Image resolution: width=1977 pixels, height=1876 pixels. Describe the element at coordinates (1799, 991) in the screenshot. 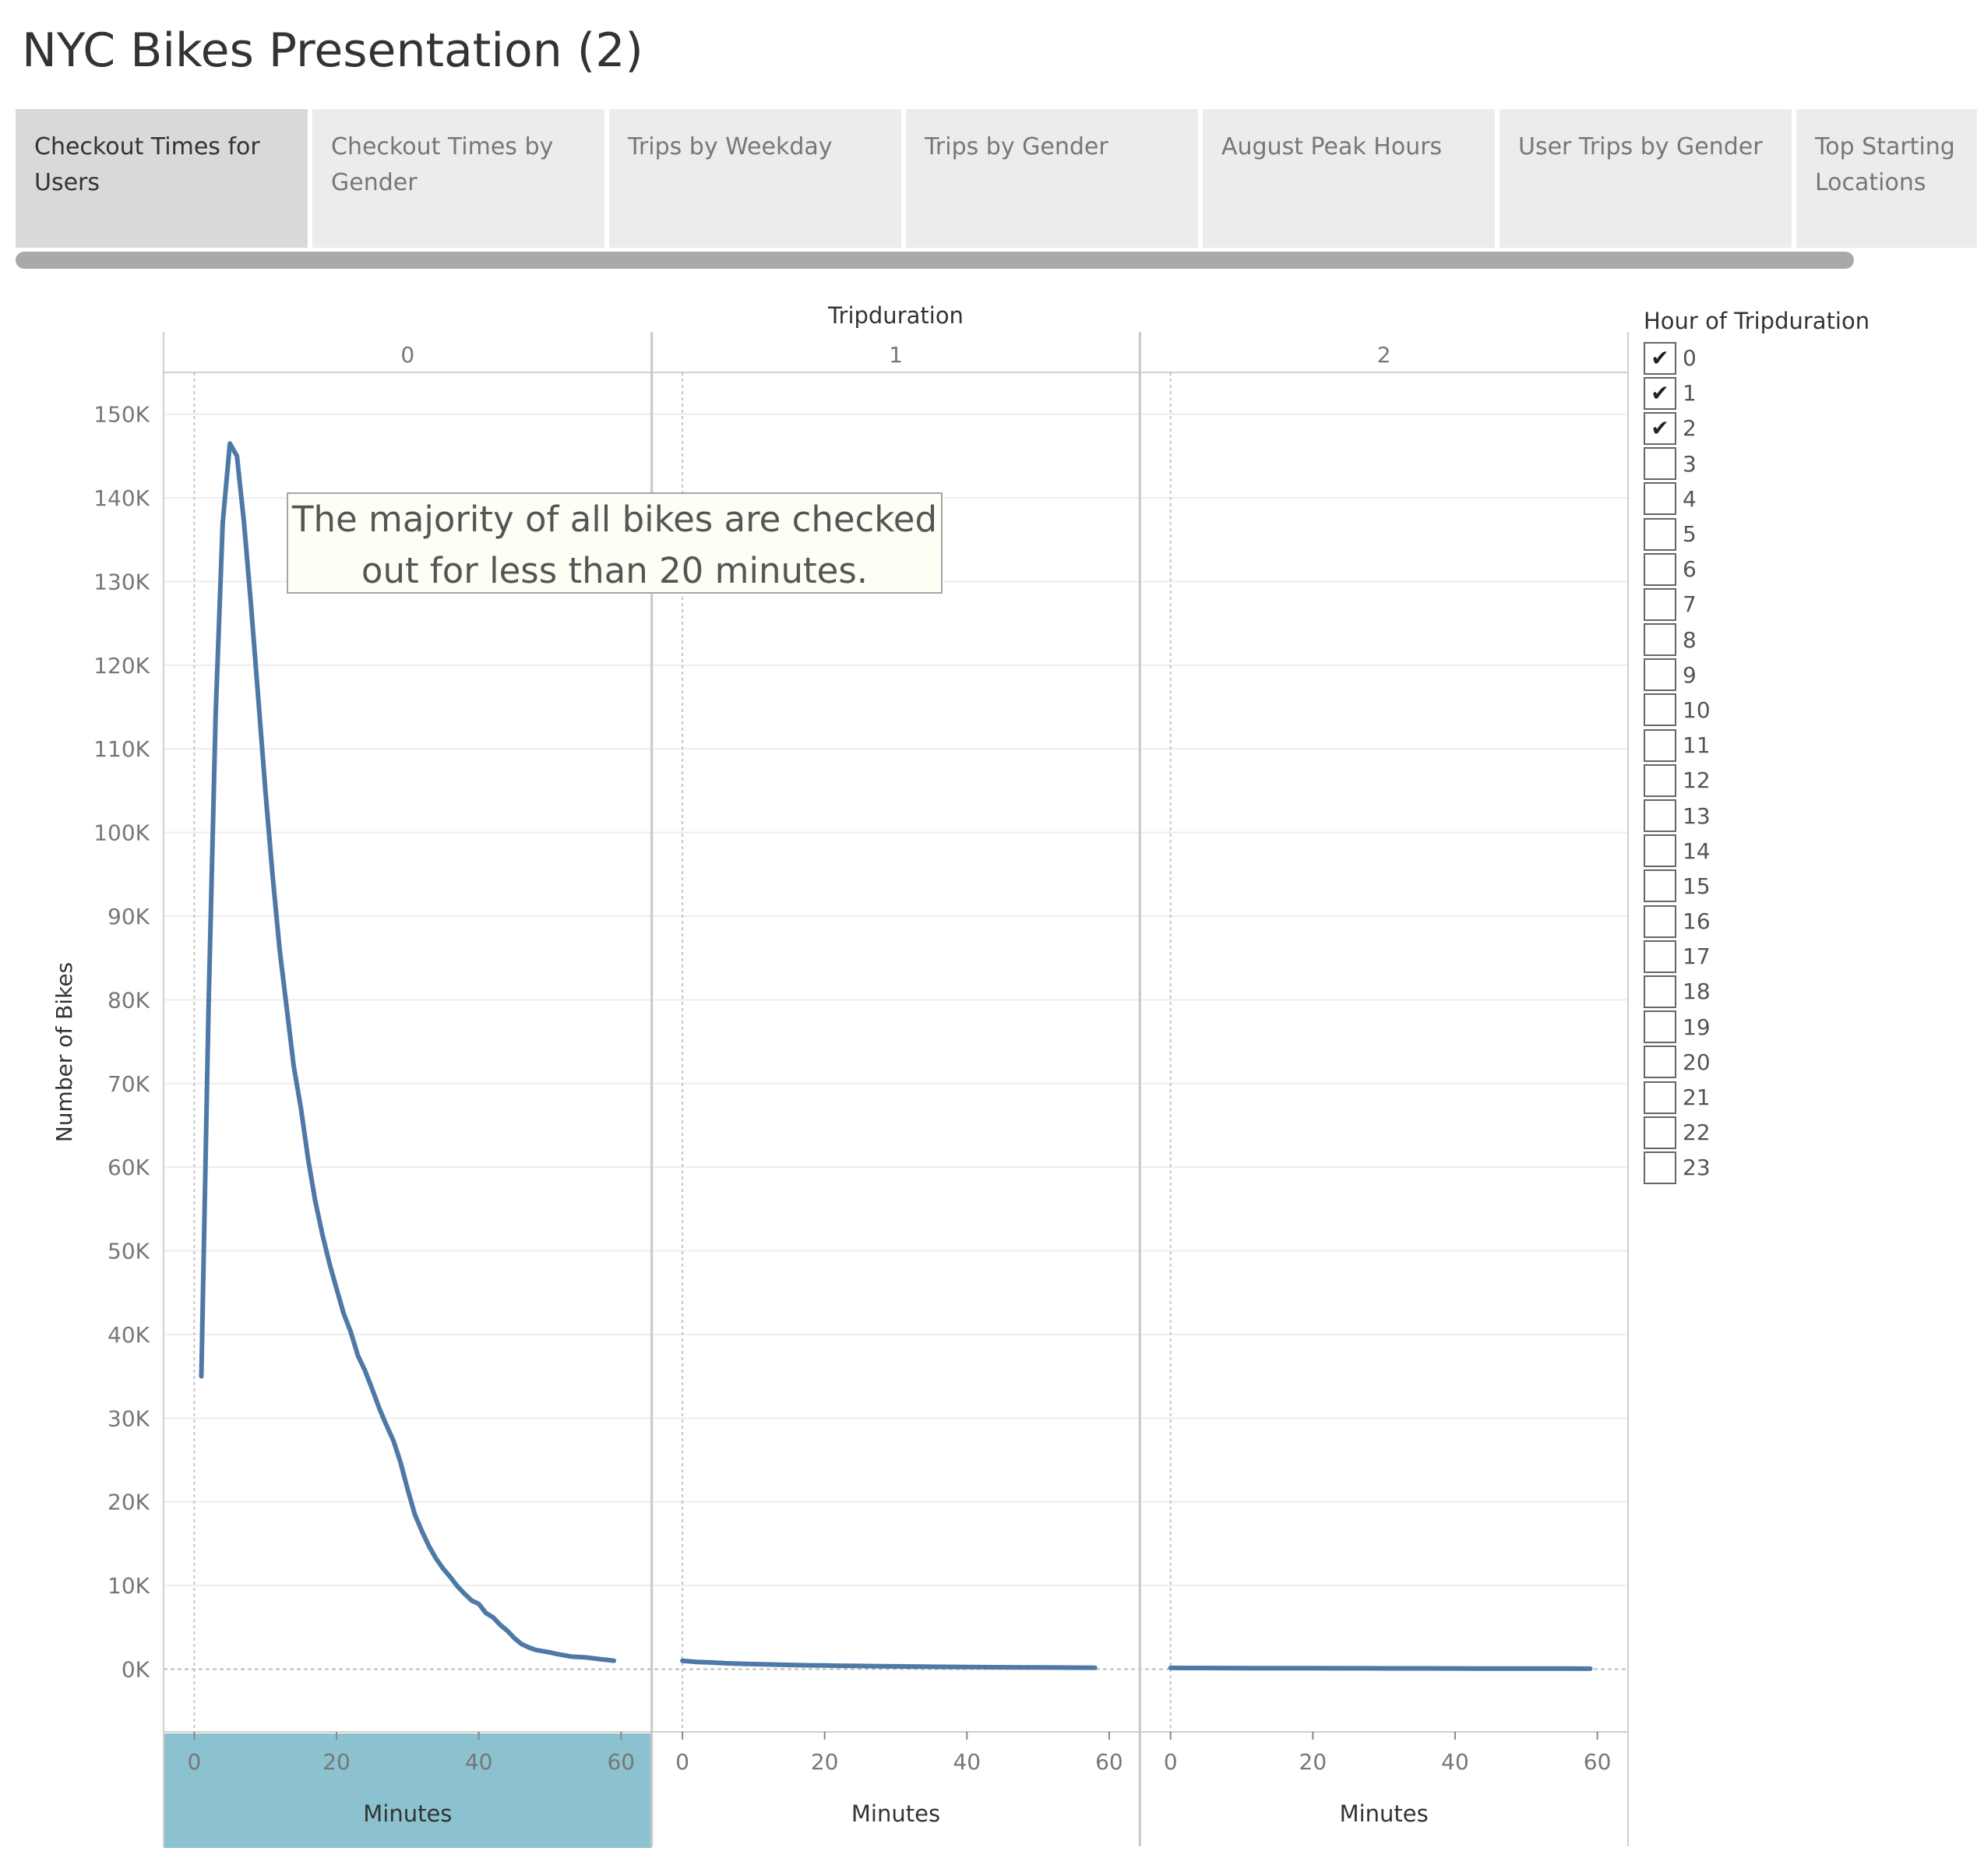

I see `legend-item-hour-18: 18` at that location.